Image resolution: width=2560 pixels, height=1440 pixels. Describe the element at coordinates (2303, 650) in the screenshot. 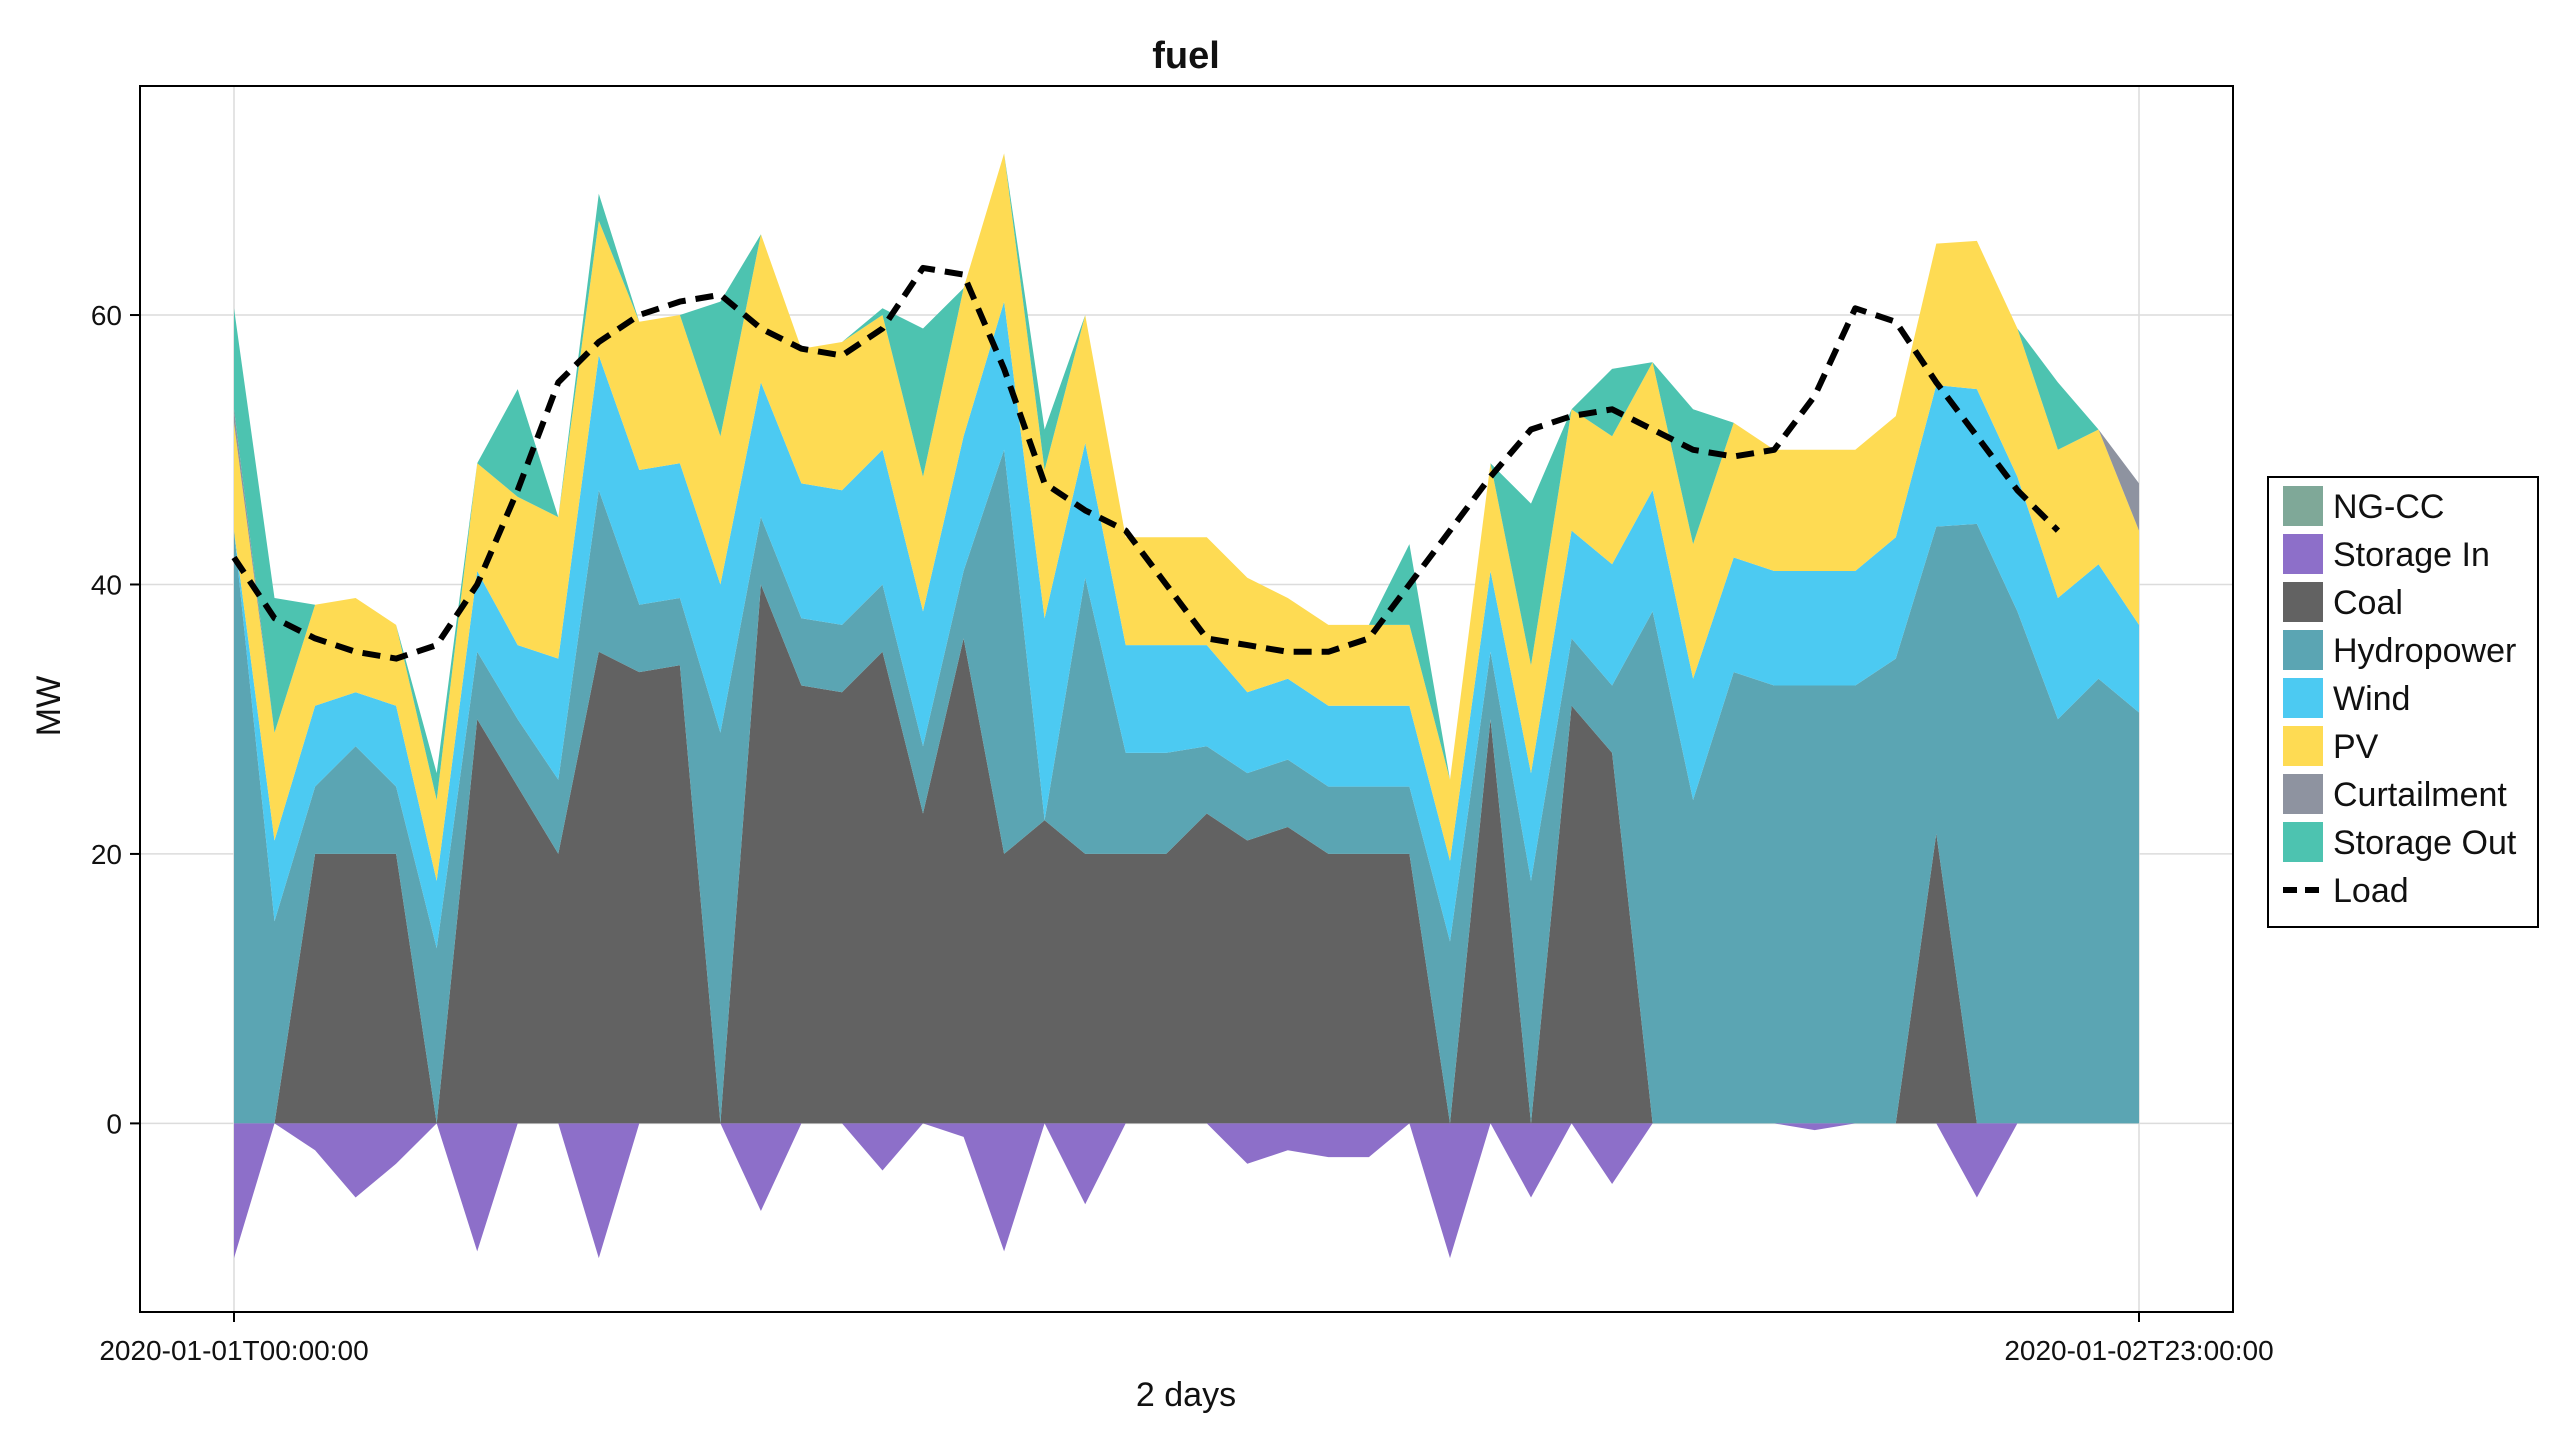

I see `legend-swatch-hydropower` at that location.